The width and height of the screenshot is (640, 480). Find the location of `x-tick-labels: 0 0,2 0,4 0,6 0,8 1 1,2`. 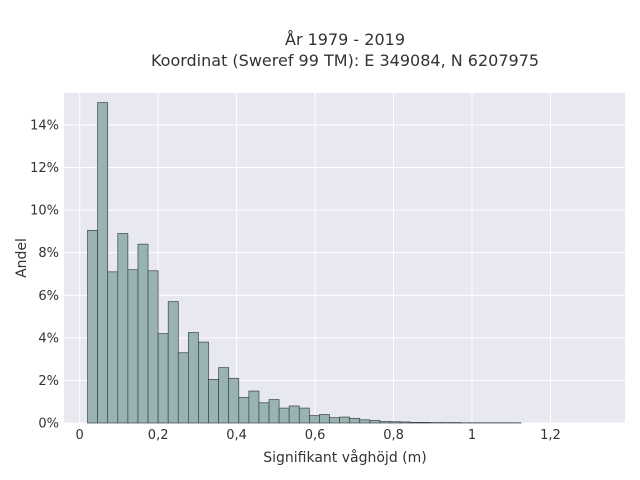

x-tick-labels: 0 0,2 0,4 0,6 0,8 1 1,2 is located at coordinates (318, 435).